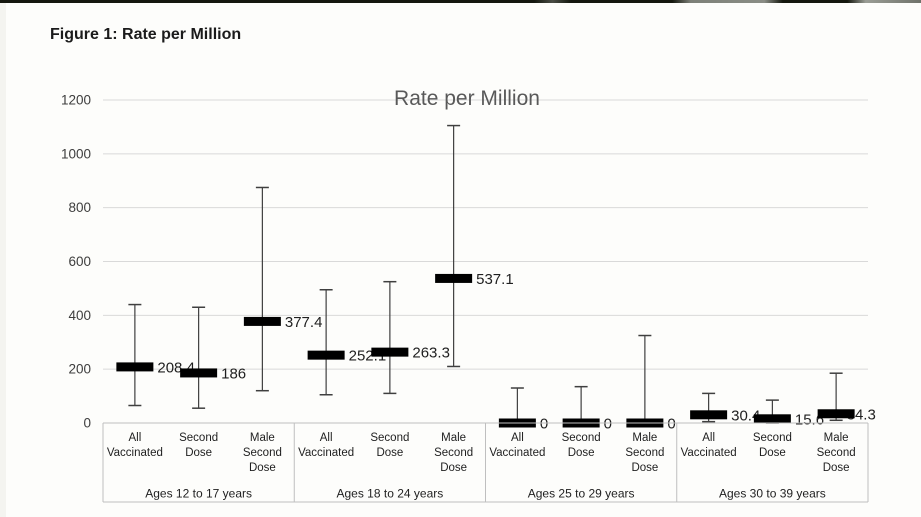 The height and width of the screenshot is (517, 921). What do you see at coordinates (198, 494) in the screenshot?
I see `age-group-label: Ages 12 to 17 years` at bounding box center [198, 494].